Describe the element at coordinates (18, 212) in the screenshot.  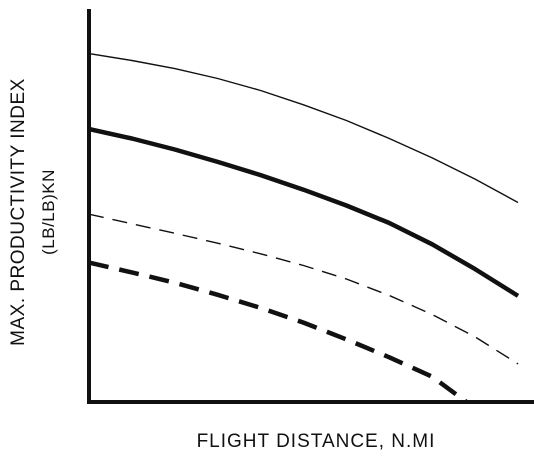
I see `y-axis-title: MAX. PRODUCTIVITY INDEX` at that location.